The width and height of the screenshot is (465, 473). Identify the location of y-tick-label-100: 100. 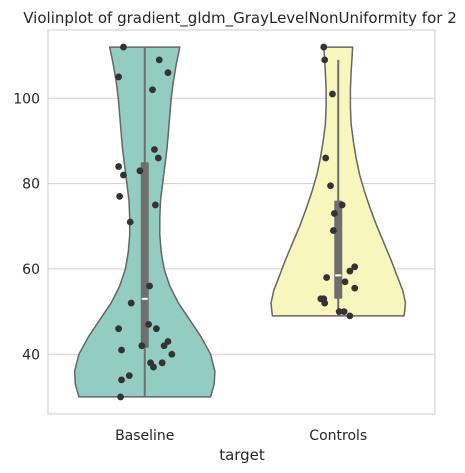
(26, 99).